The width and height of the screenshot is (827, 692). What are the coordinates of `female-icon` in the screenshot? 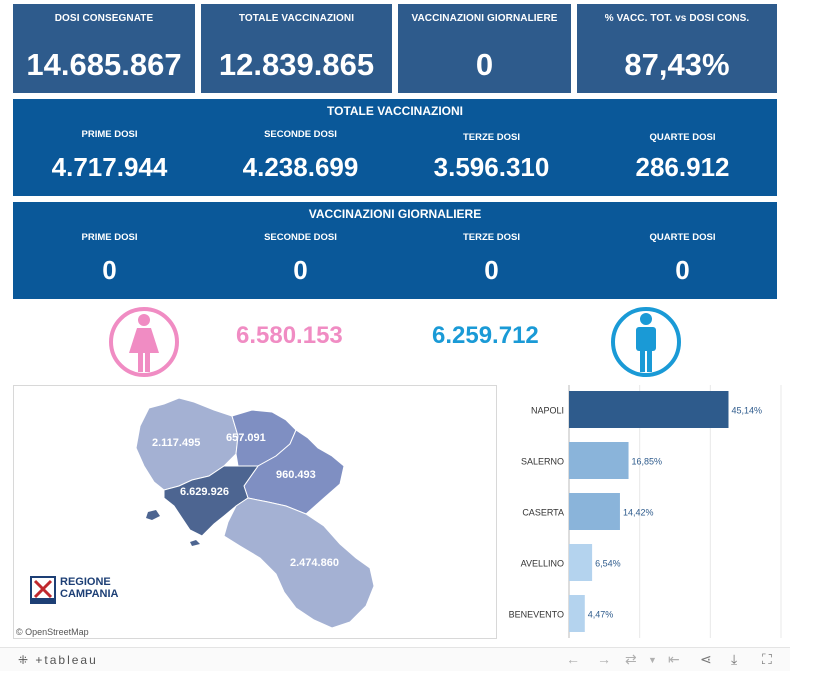 It's located at (144, 342).